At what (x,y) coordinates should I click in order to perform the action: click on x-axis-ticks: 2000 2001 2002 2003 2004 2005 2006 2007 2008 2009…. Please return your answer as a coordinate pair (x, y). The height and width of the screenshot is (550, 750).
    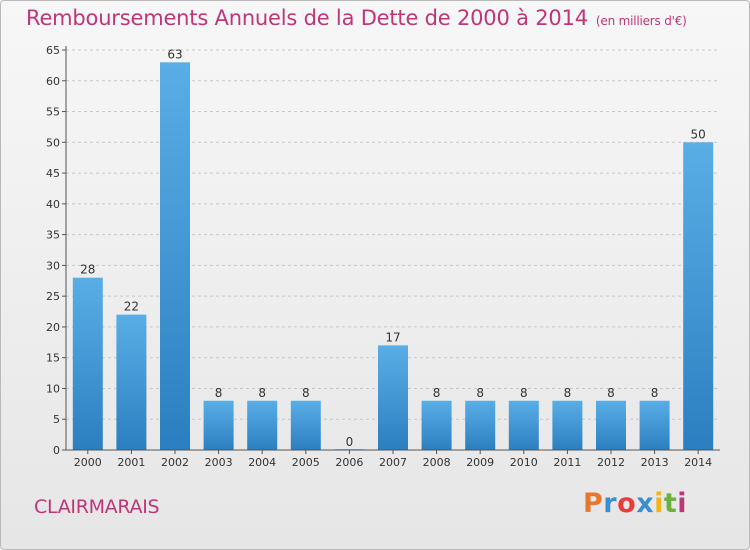
    Looking at the image, I should click on (393, 459).